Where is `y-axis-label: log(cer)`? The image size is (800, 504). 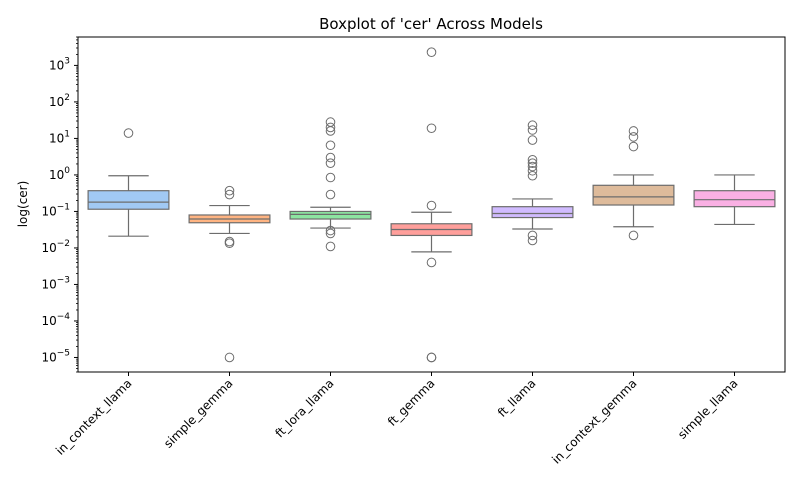
y-axis-label: log(cer) is located at coordinates (23, 204).